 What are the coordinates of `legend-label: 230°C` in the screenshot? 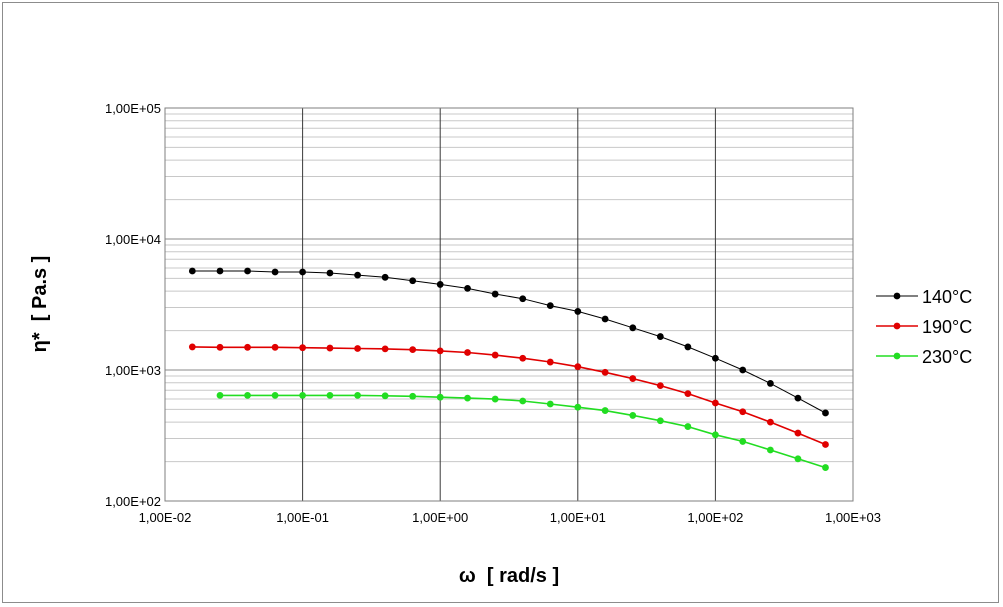 It's located at (947, 357).